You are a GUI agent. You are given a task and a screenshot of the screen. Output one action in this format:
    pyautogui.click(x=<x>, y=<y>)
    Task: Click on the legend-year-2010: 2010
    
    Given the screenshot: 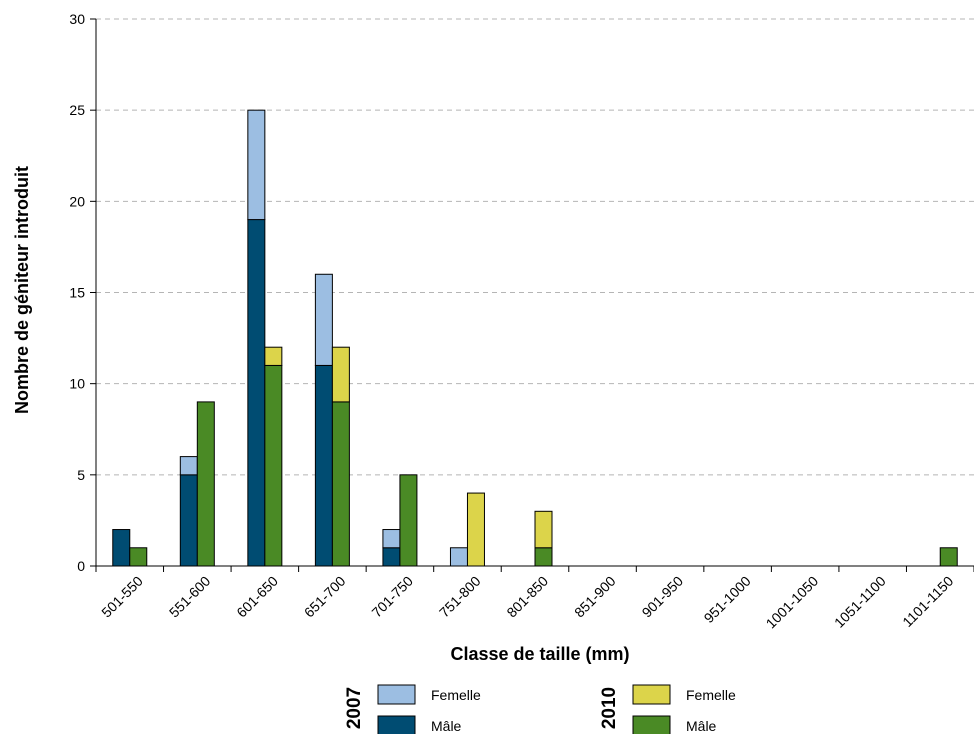 What is the action you would take?
    pyautogui.click(x=609, y=708)
    